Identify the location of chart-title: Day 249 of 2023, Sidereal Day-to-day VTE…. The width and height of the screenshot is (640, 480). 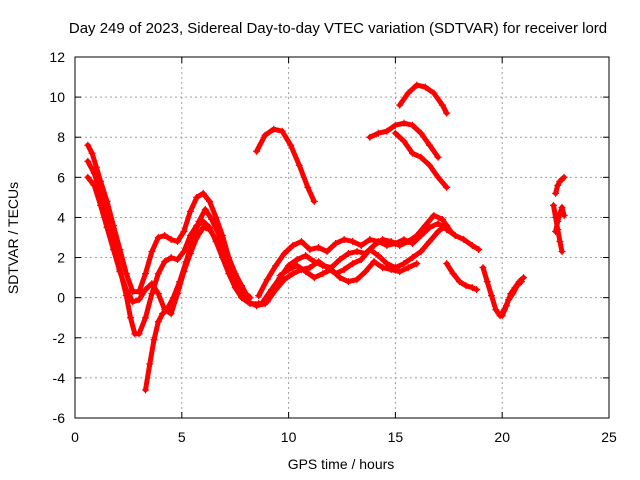
(338, 28).